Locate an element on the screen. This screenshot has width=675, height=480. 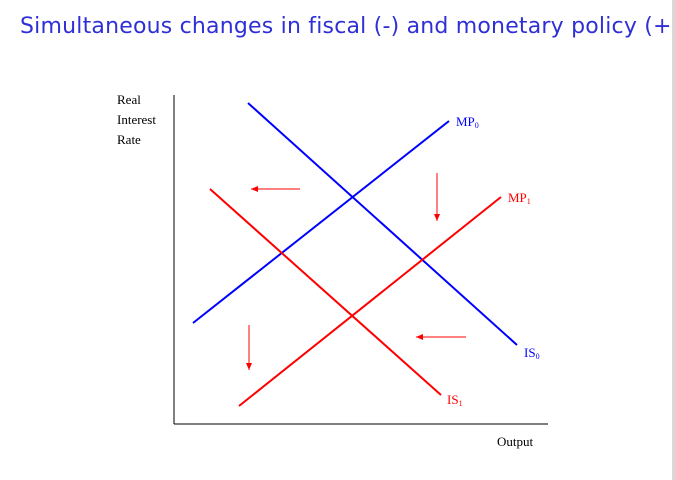
mp0-label: MP0 is located at coordinates (467, 122).